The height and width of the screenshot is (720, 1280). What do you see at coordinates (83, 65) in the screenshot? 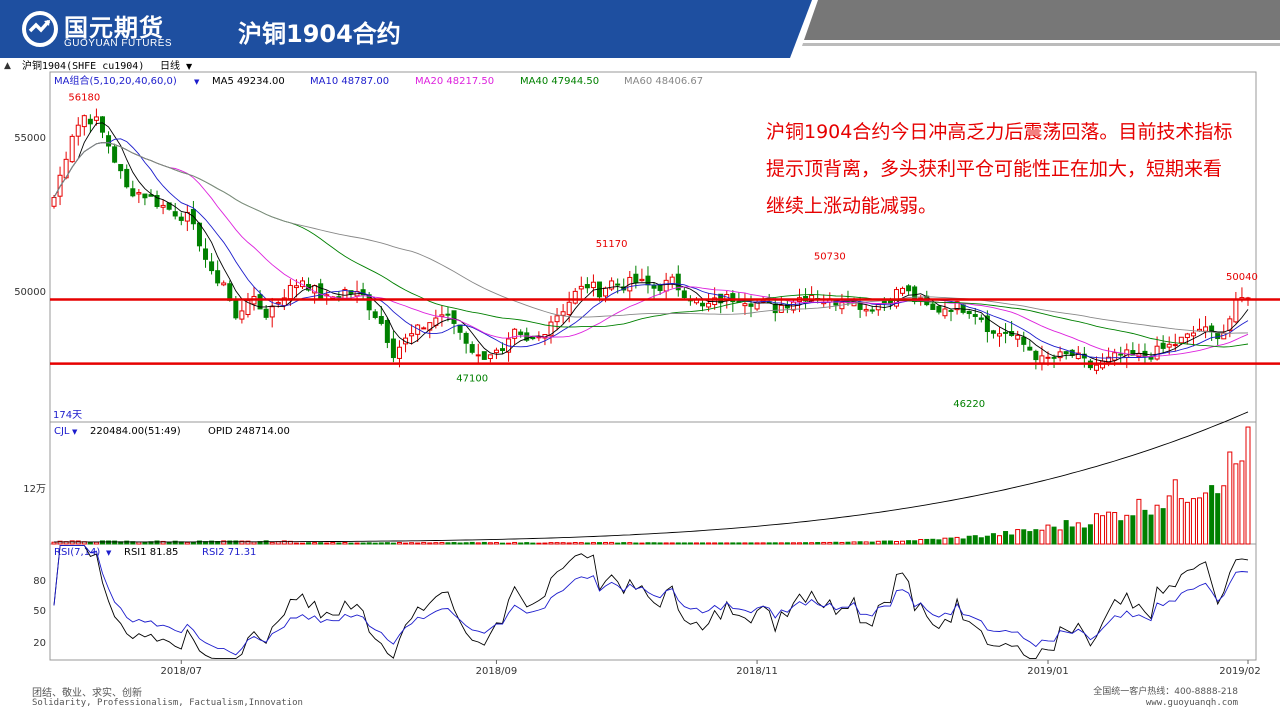
I see `symbol-label: 沪铜1904(SHFE cu1904)` at bounding box center [83, 65].